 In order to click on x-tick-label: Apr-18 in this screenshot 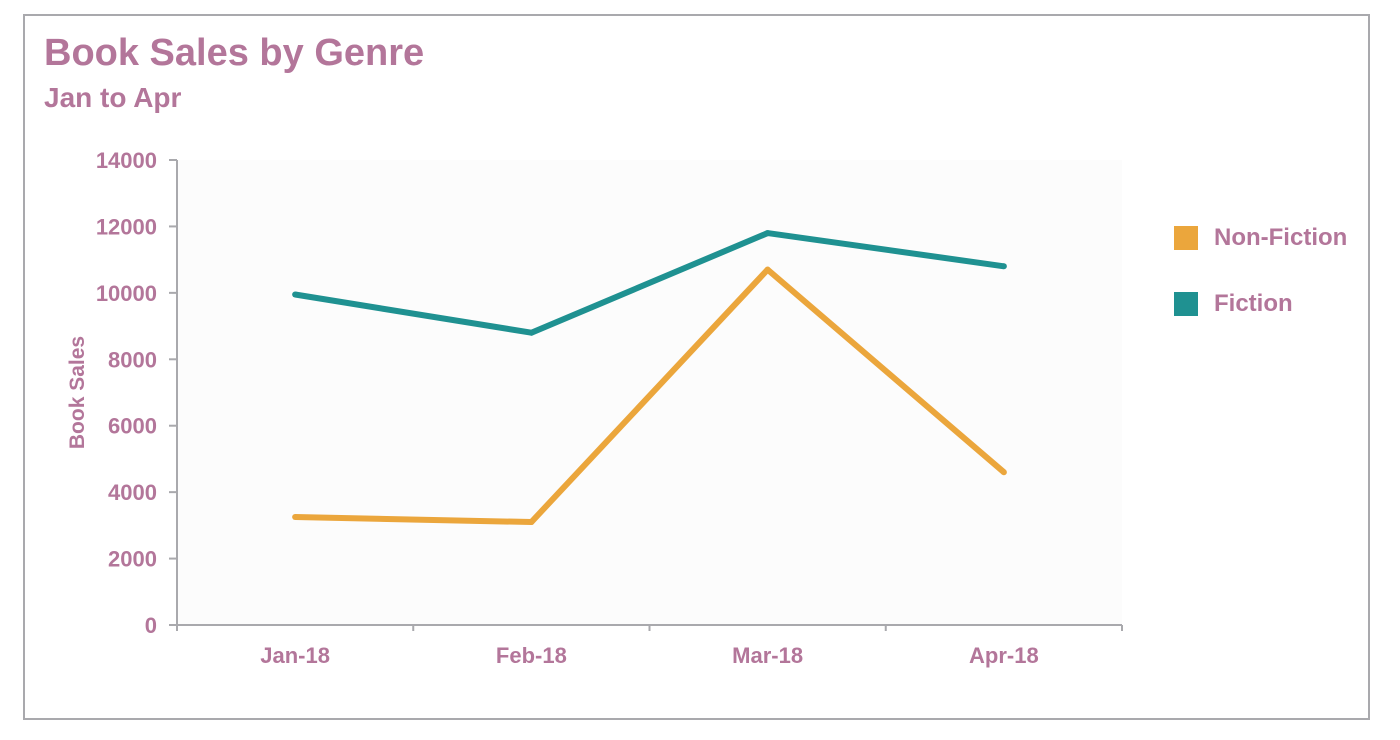, I will do `click(1004, 655)`.